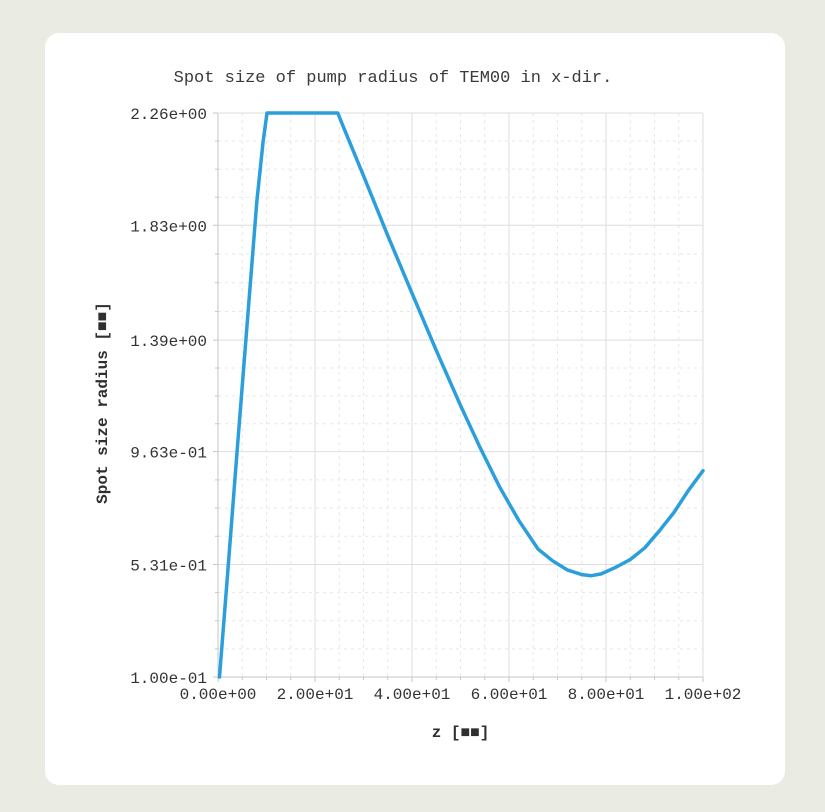 The image size is (825, 812). I want to click on y-tick-label: 1.00e-01, so click(168, 679).